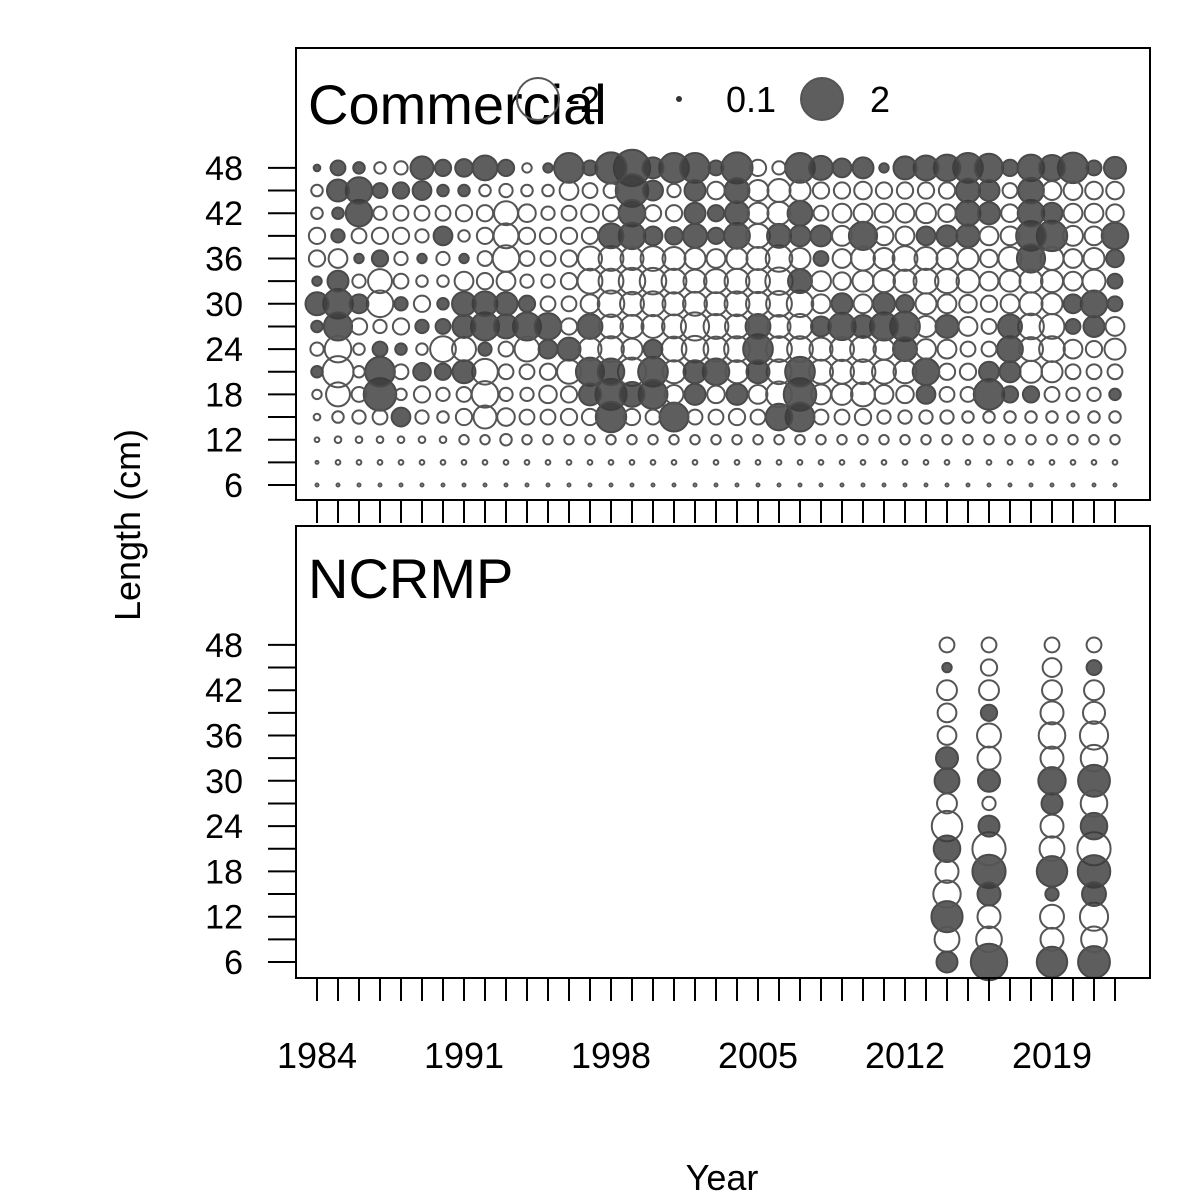 The image size is (1200, 1200). I want to click on y-axis-ncrmp: 6 12 18 24 30 36 42 48, so click(250, 804).